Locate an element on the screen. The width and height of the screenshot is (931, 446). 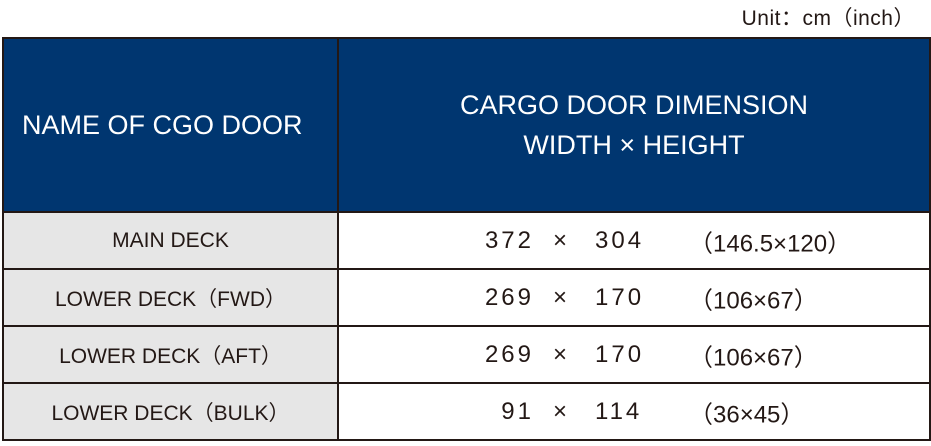
unit-note: Unit：cm（inch） is located at coordinates (828, 18).